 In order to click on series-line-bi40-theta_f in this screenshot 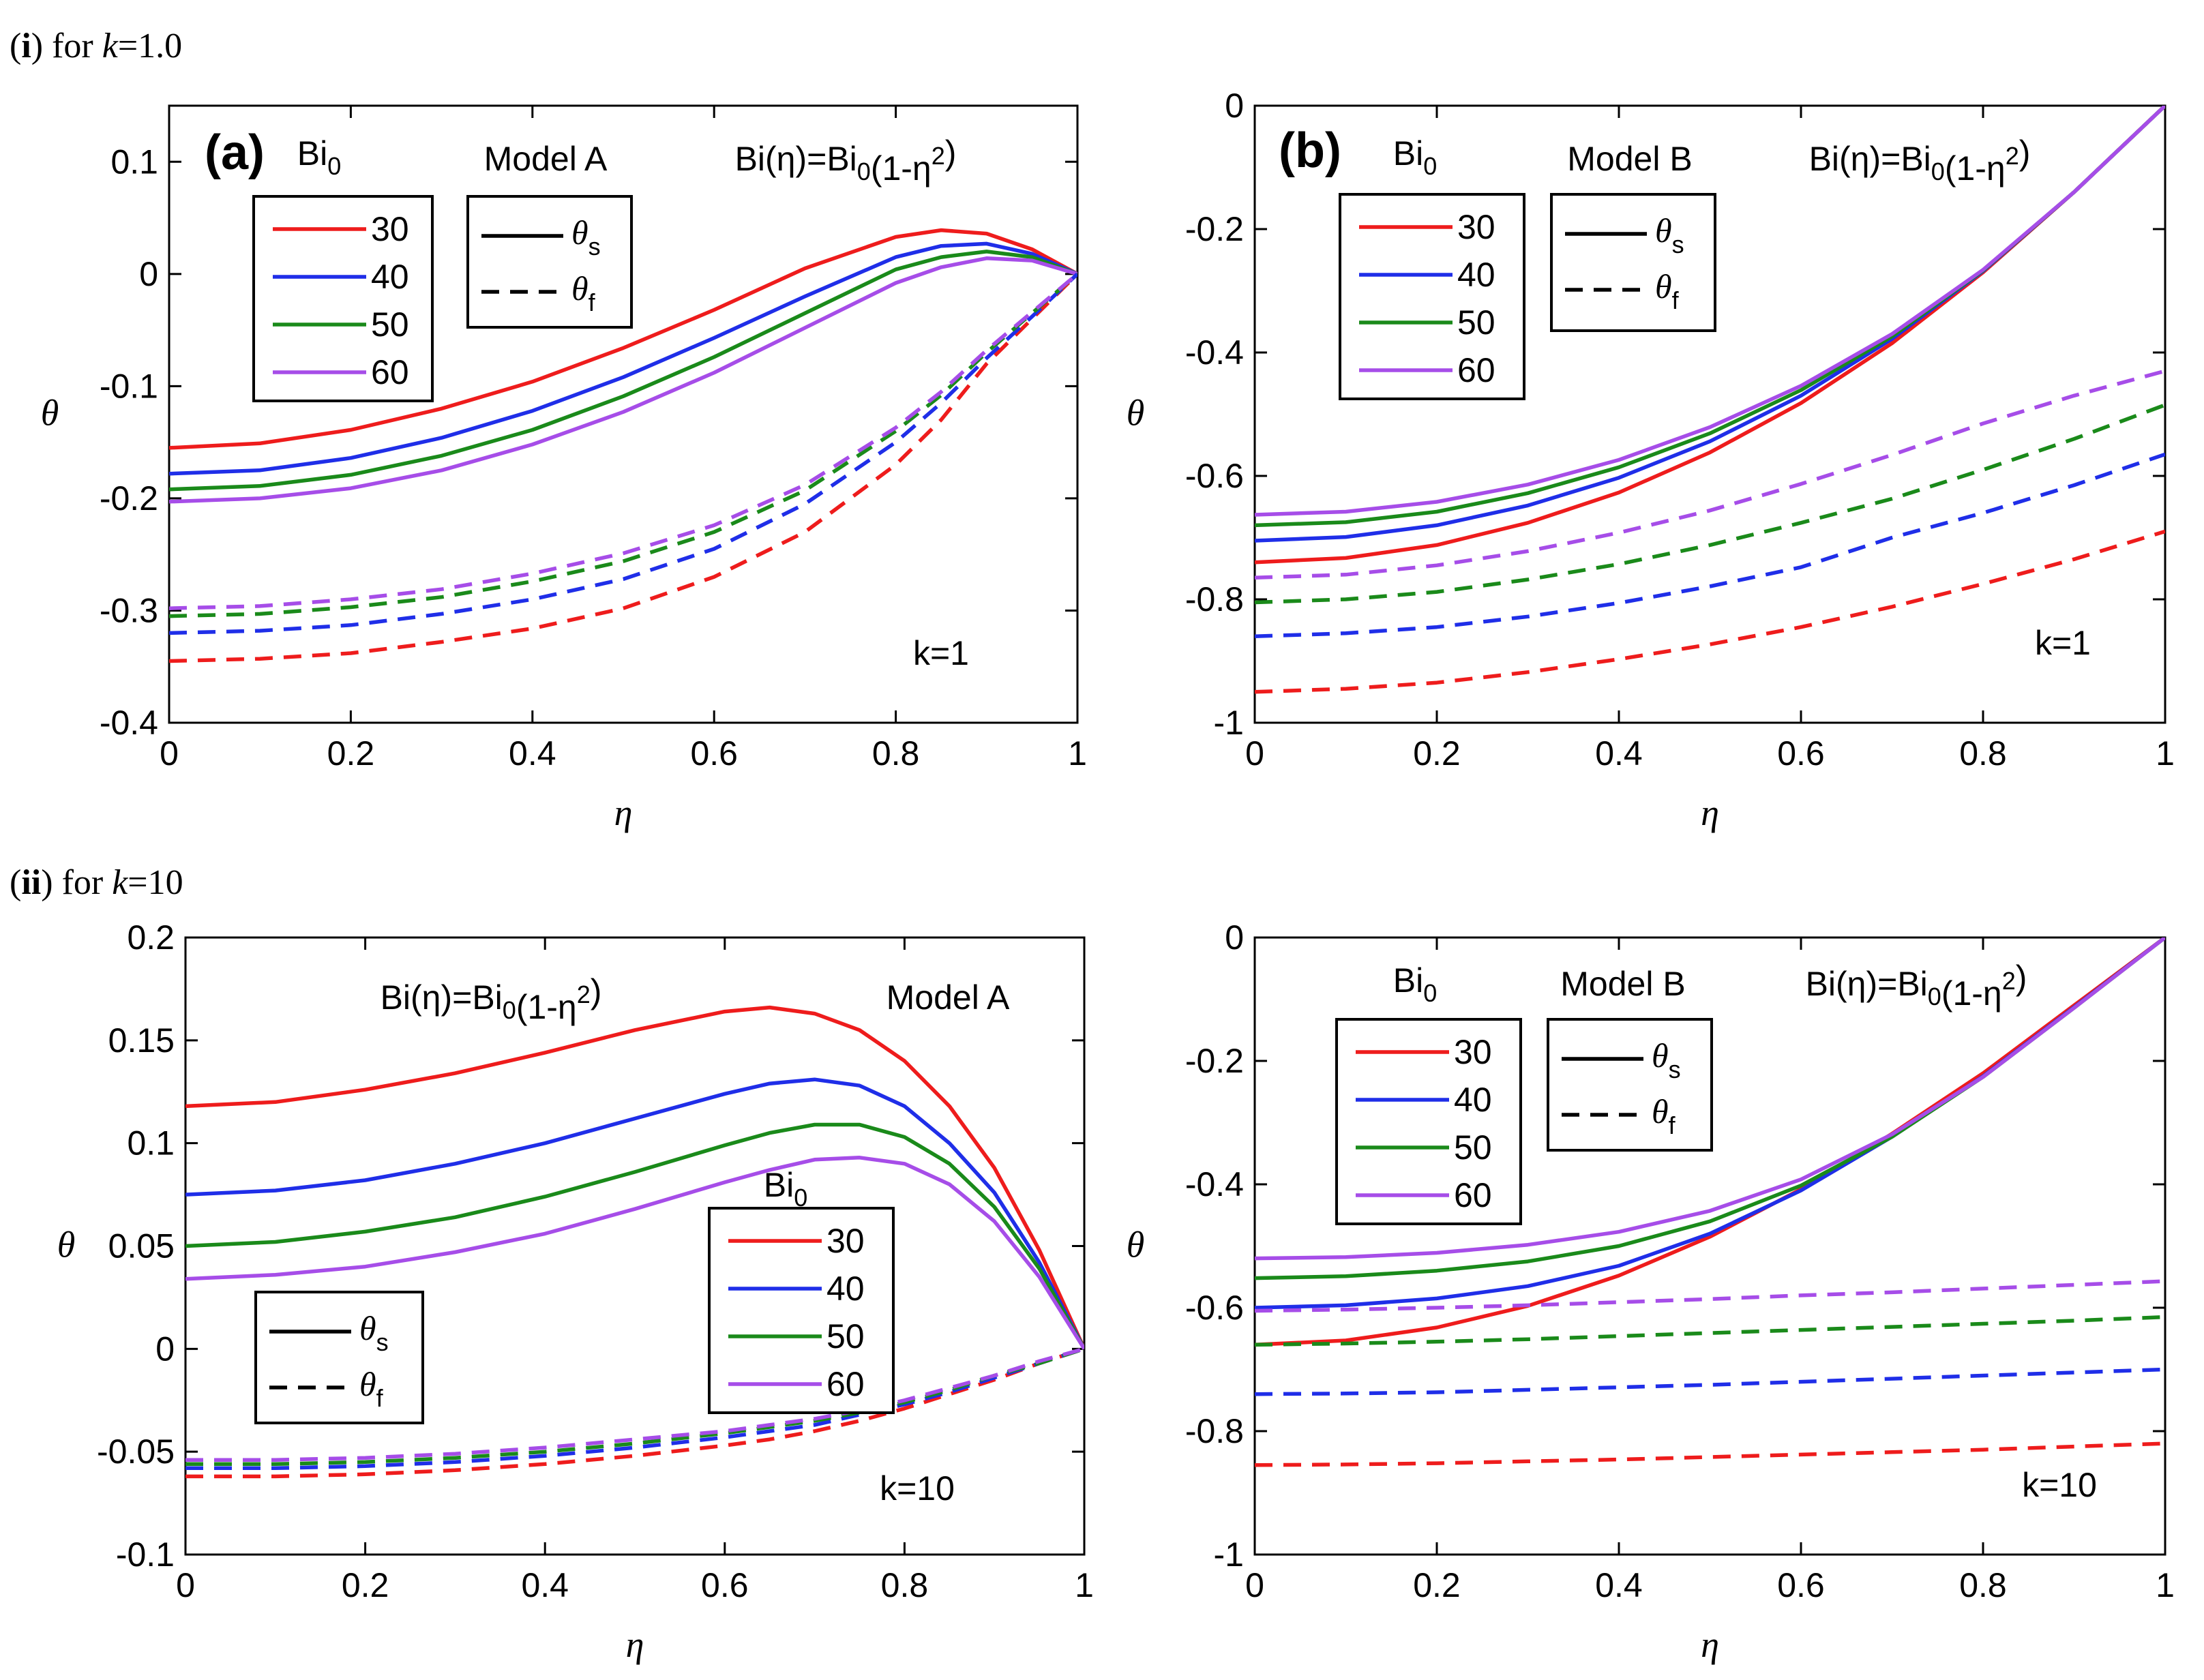, I will do `click(623, 453)`.